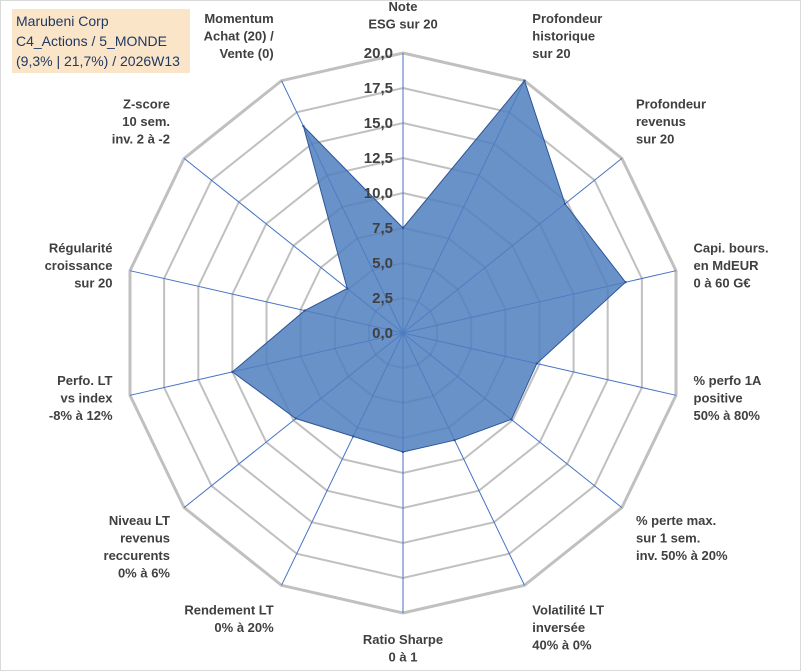  Describe the element at coordinates (144, 572) in the screenshot. I see `category-label-line: 0% à 6%` at that location.